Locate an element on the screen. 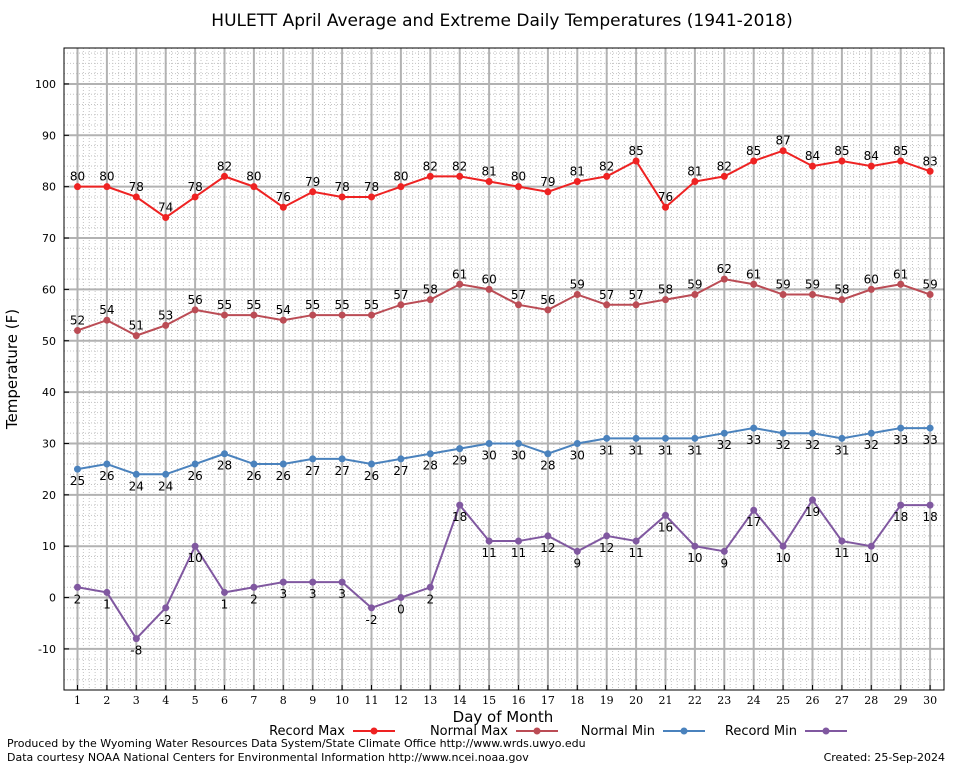 This screenshot has height=768, width=954. record-min-data-label: 2 is located at coordinates (78, 599).